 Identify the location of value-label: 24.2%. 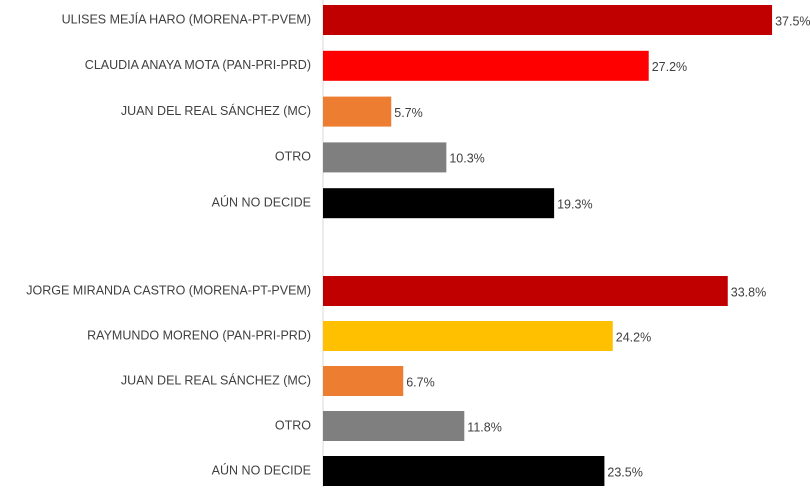
(633, 337).